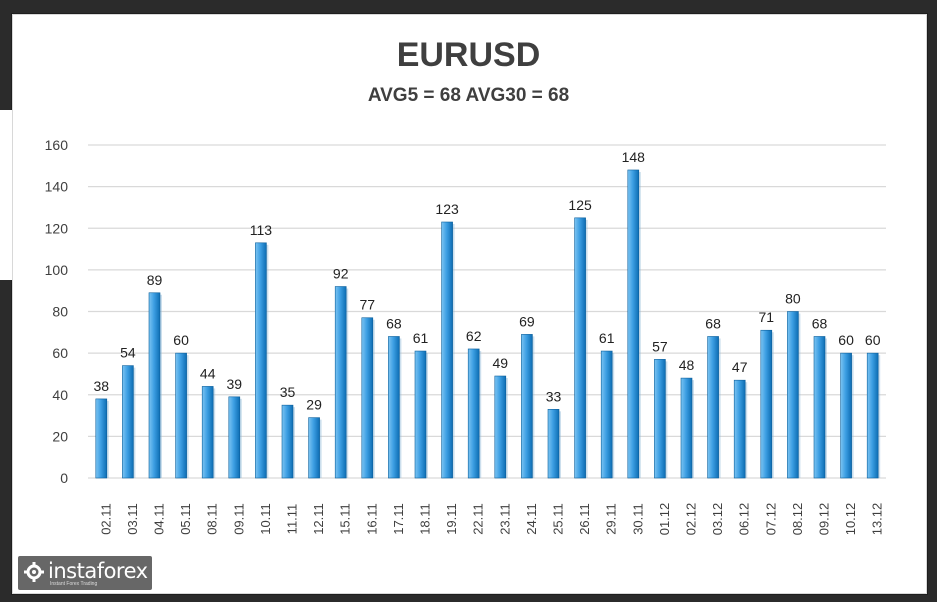 This screenshot has width=937, height=602. What do you see at coordinates (797, 519) in the screenshot?
I see `x-tick-label: 08.12` at bounding box center [797, 519].